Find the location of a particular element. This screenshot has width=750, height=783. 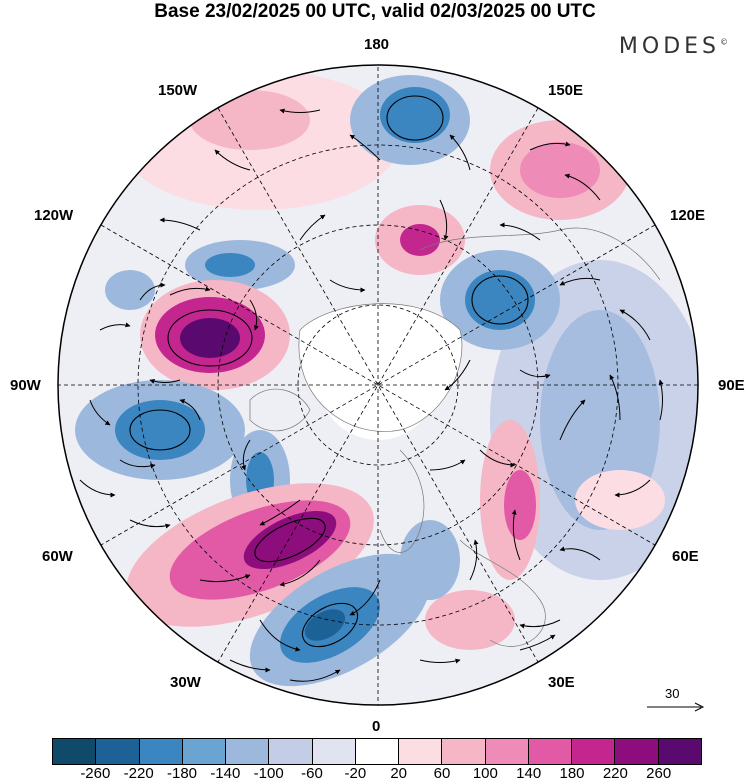

legend-tick-label: -260 is located at coordinates (95, 773).